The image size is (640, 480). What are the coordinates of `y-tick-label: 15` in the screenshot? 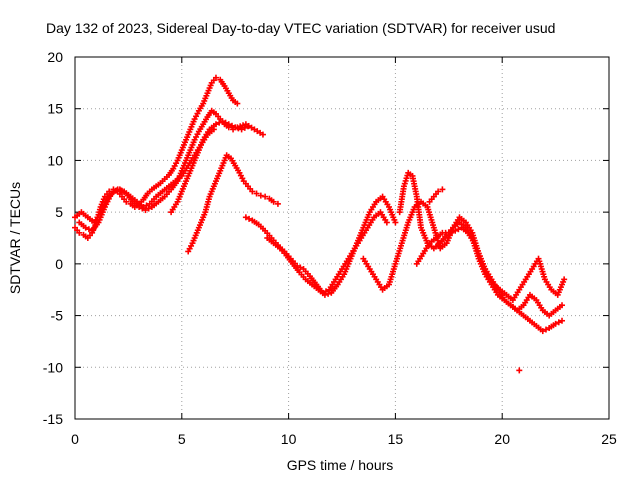 It's located at (55, 109).